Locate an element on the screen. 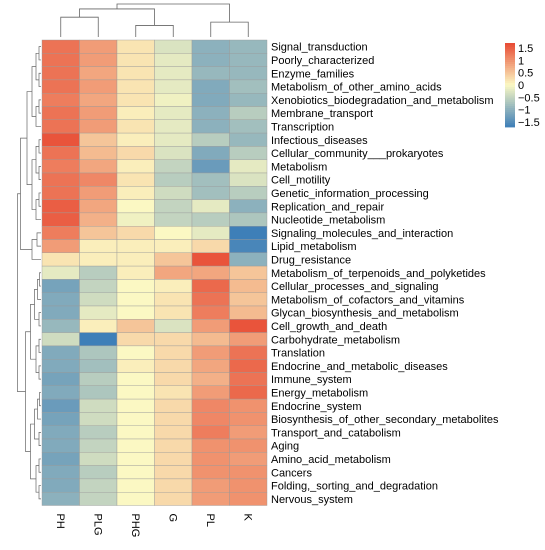  row-label: Cellular_community___prokaryotes is located at coordinates (357, 154).